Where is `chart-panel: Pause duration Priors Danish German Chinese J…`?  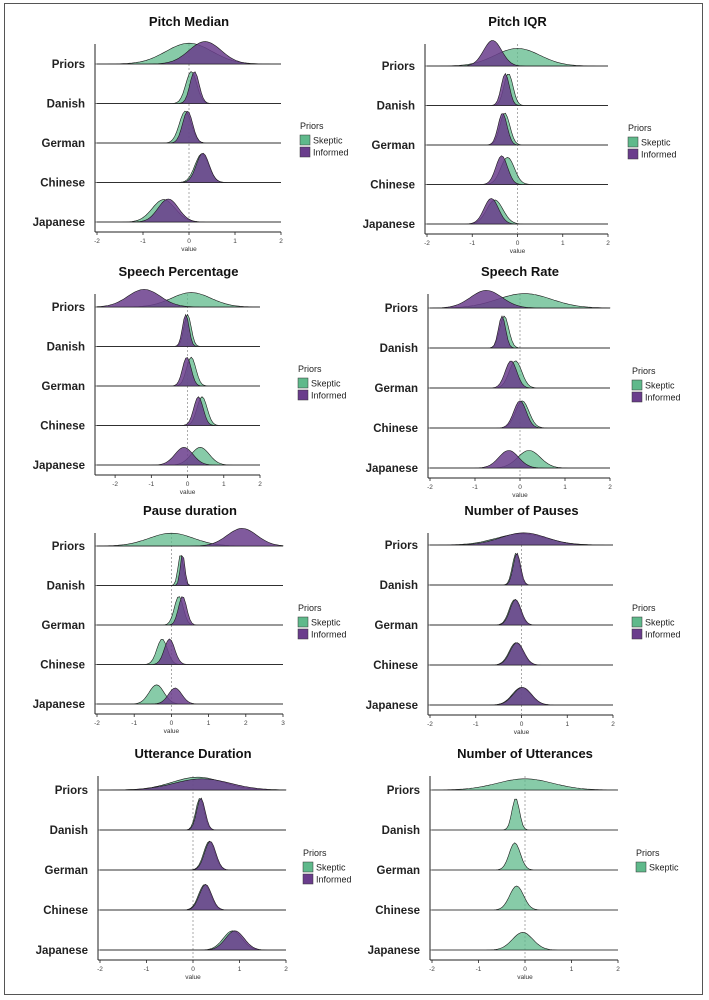 chart-panel: Pause duration Priors Danish German Chinese J… is located at coordinates (190, 619).